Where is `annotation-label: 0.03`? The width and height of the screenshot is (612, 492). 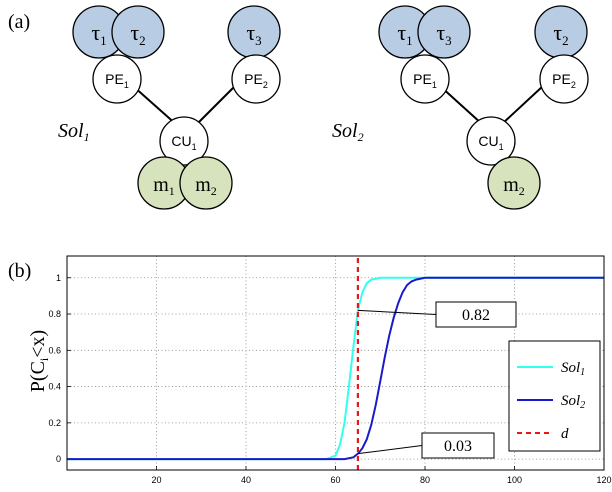
annotation-label: 0.03 is located at coordinates (458, 446).